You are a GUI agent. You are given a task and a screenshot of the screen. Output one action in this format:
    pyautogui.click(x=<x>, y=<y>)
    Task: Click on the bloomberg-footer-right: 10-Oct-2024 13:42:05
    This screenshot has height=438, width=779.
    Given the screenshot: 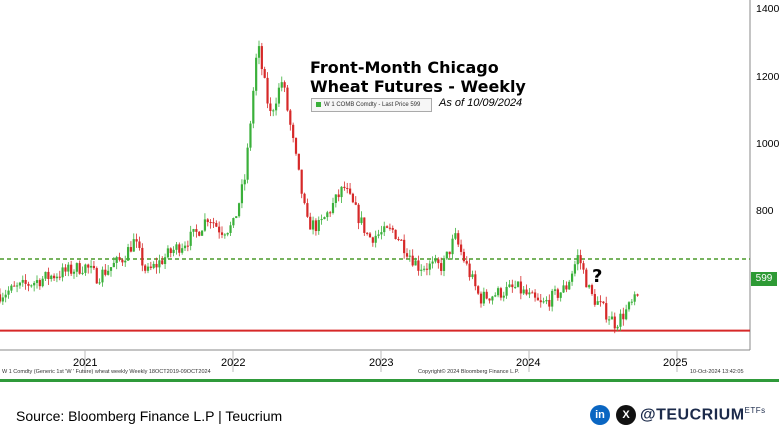 What is the action you would take?
    pyautogui.click(x=717, y=372)
    